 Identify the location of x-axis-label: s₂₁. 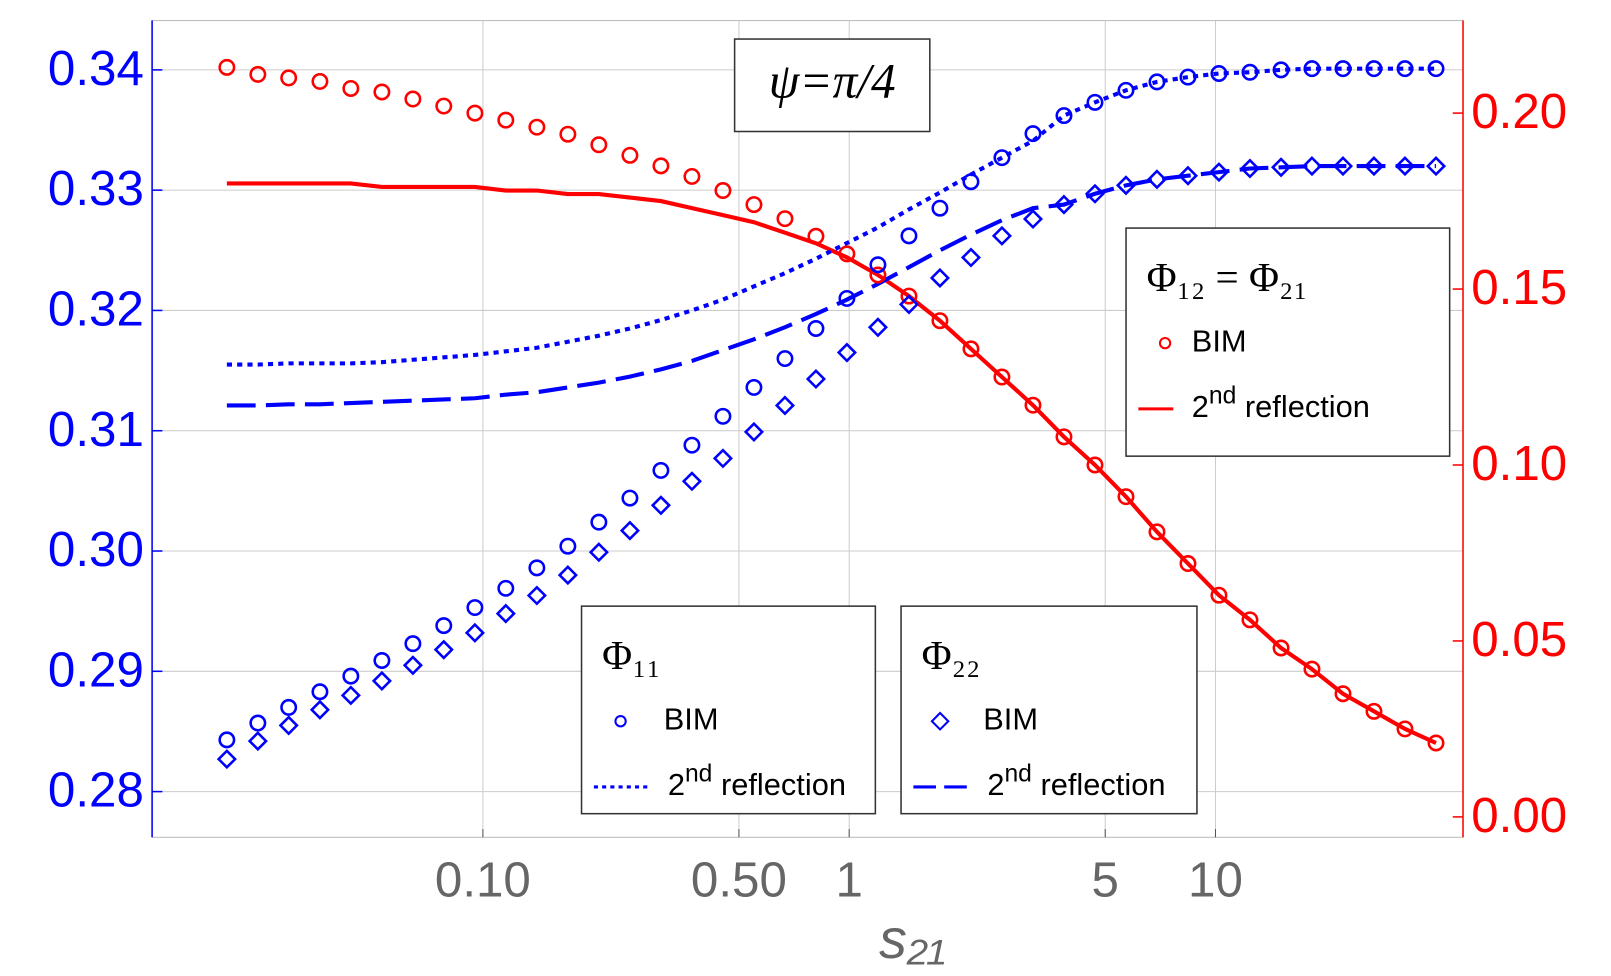
(912, 939).